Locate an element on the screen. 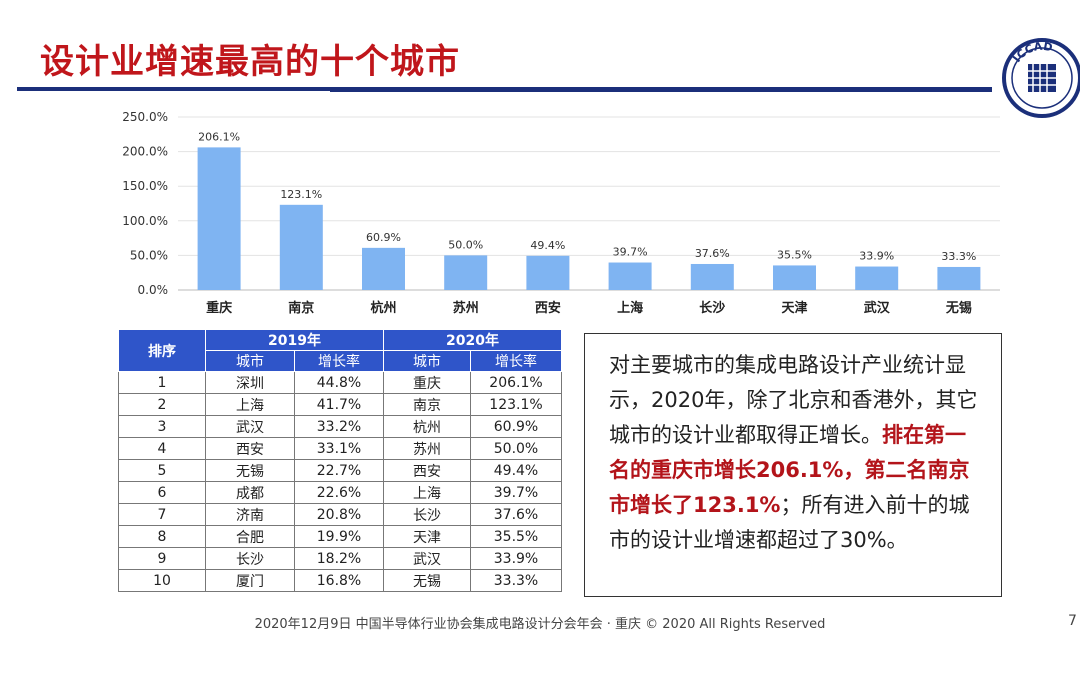  header-city-2019: 城市 is located at coordinates (250, 361).